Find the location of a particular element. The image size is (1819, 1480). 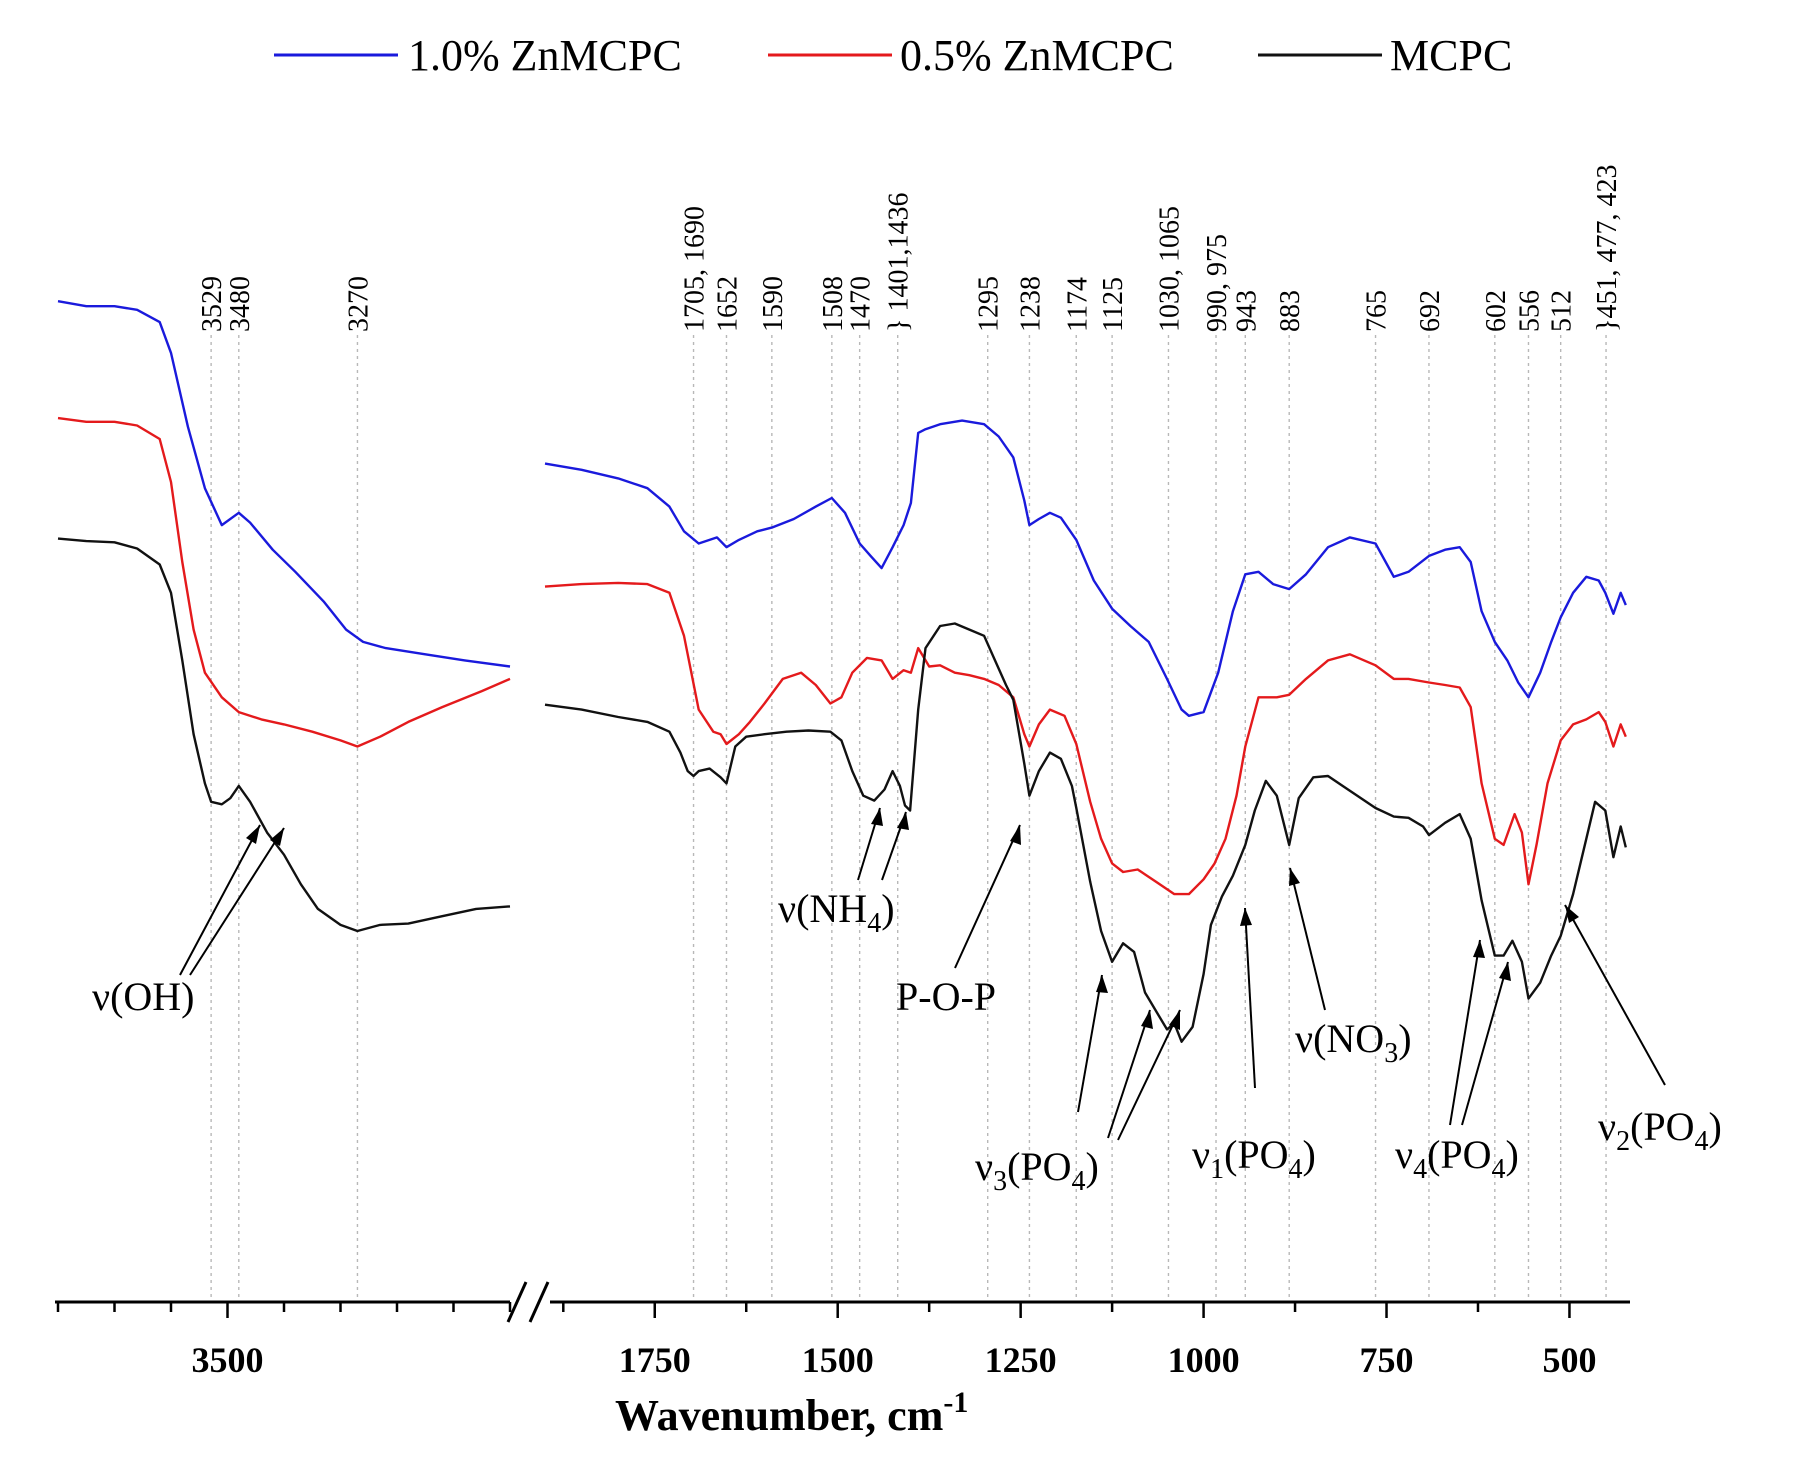

tick-label-1500: 1500 is located at coordinates (838, 1360).